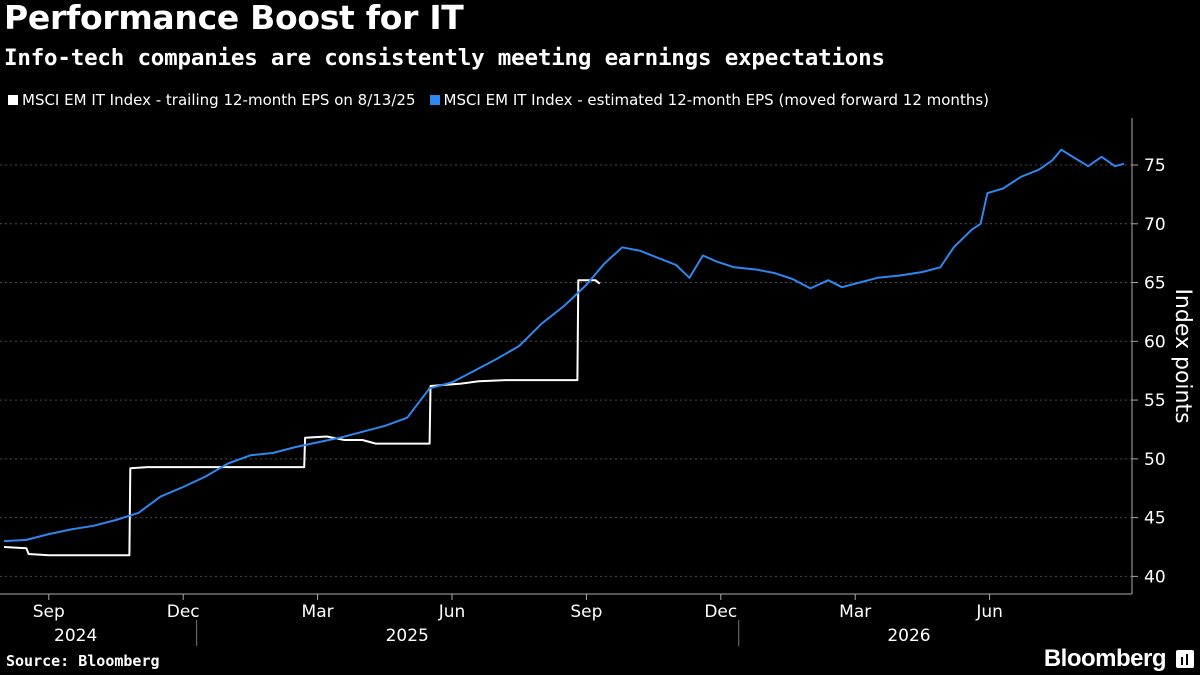 The width and height of the screenshot is (1200, 675). I want to click on chart-title: Performance Boost for IT, so click(234, 18).